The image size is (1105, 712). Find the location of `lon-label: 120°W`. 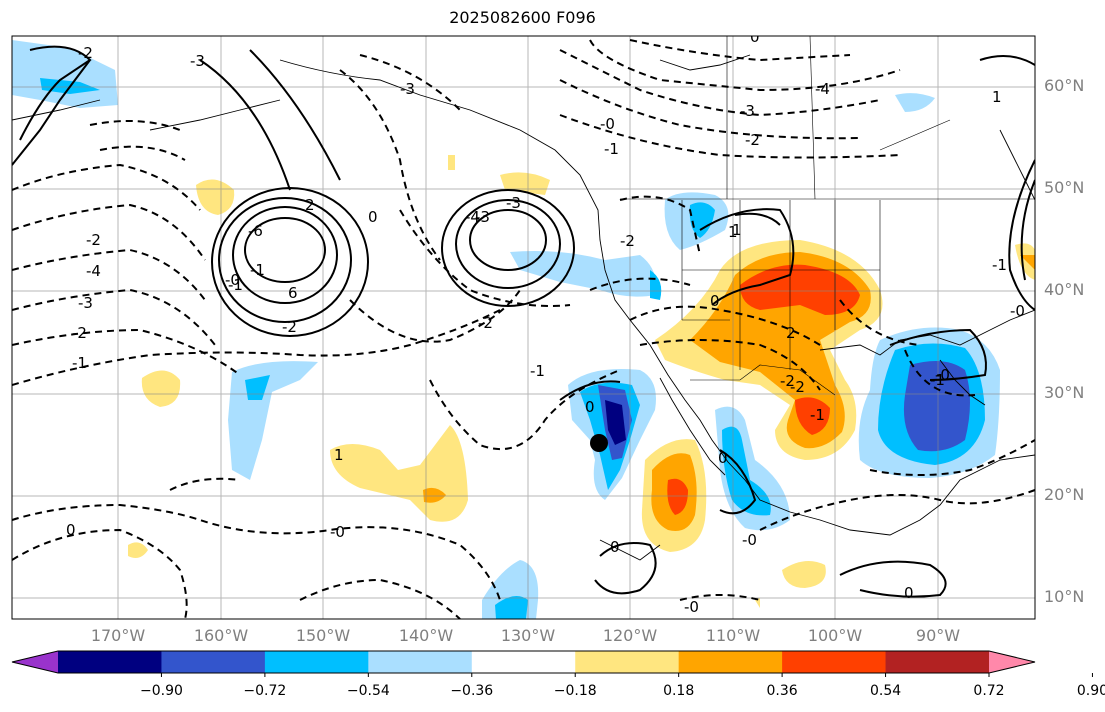

lon-label: 120°W is located at coordinates (630, 635).